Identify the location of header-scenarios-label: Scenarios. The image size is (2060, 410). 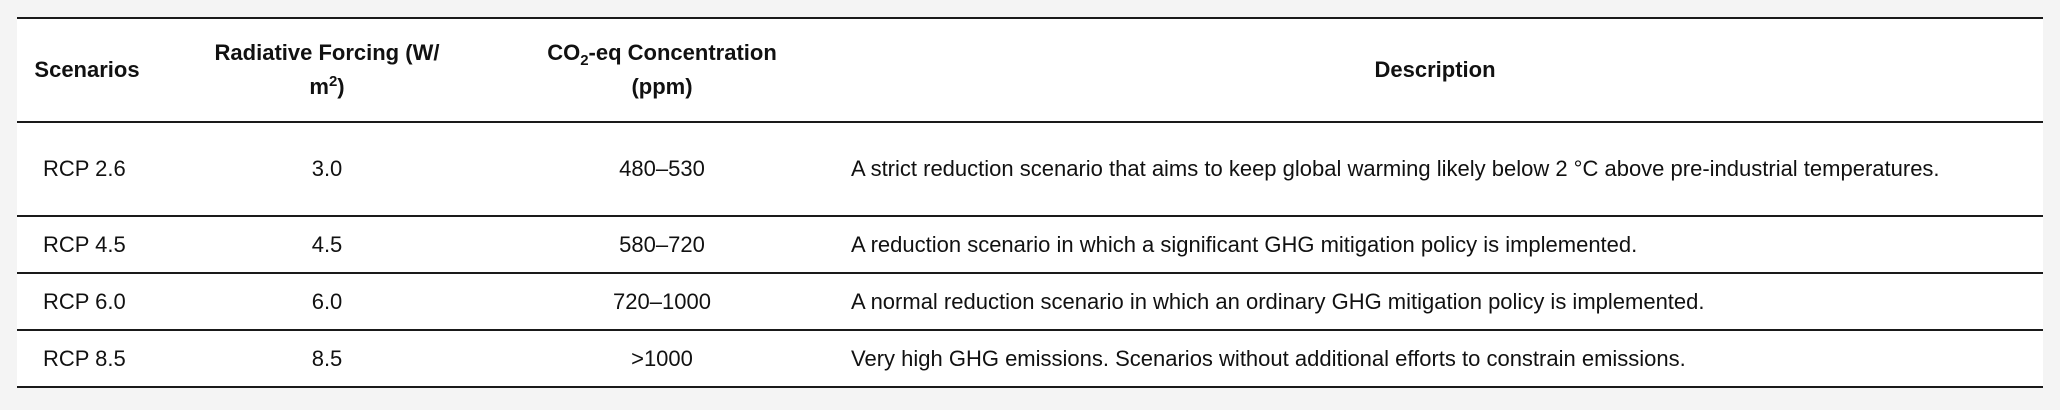
(87, 69).